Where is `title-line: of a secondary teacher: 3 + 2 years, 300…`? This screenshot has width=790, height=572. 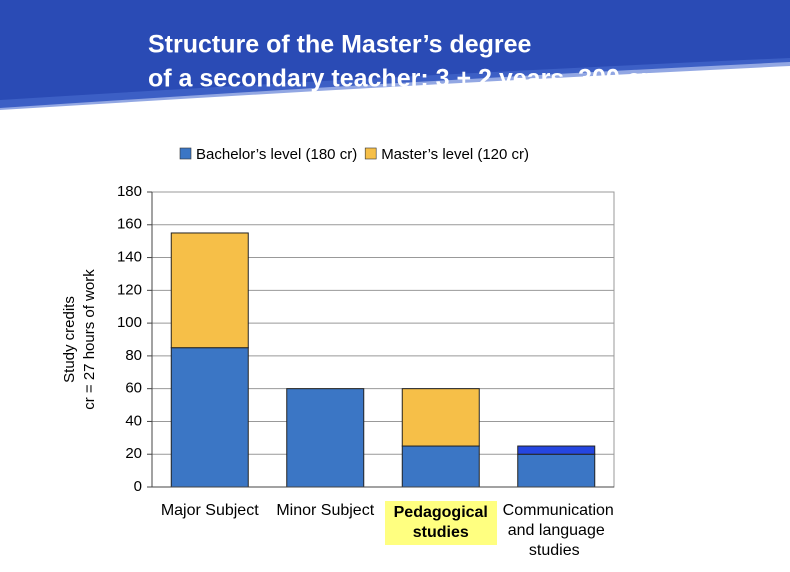 title-line: of a secondary teacher: 3 + 2 years, 300… is located at coordinates (399, 79).